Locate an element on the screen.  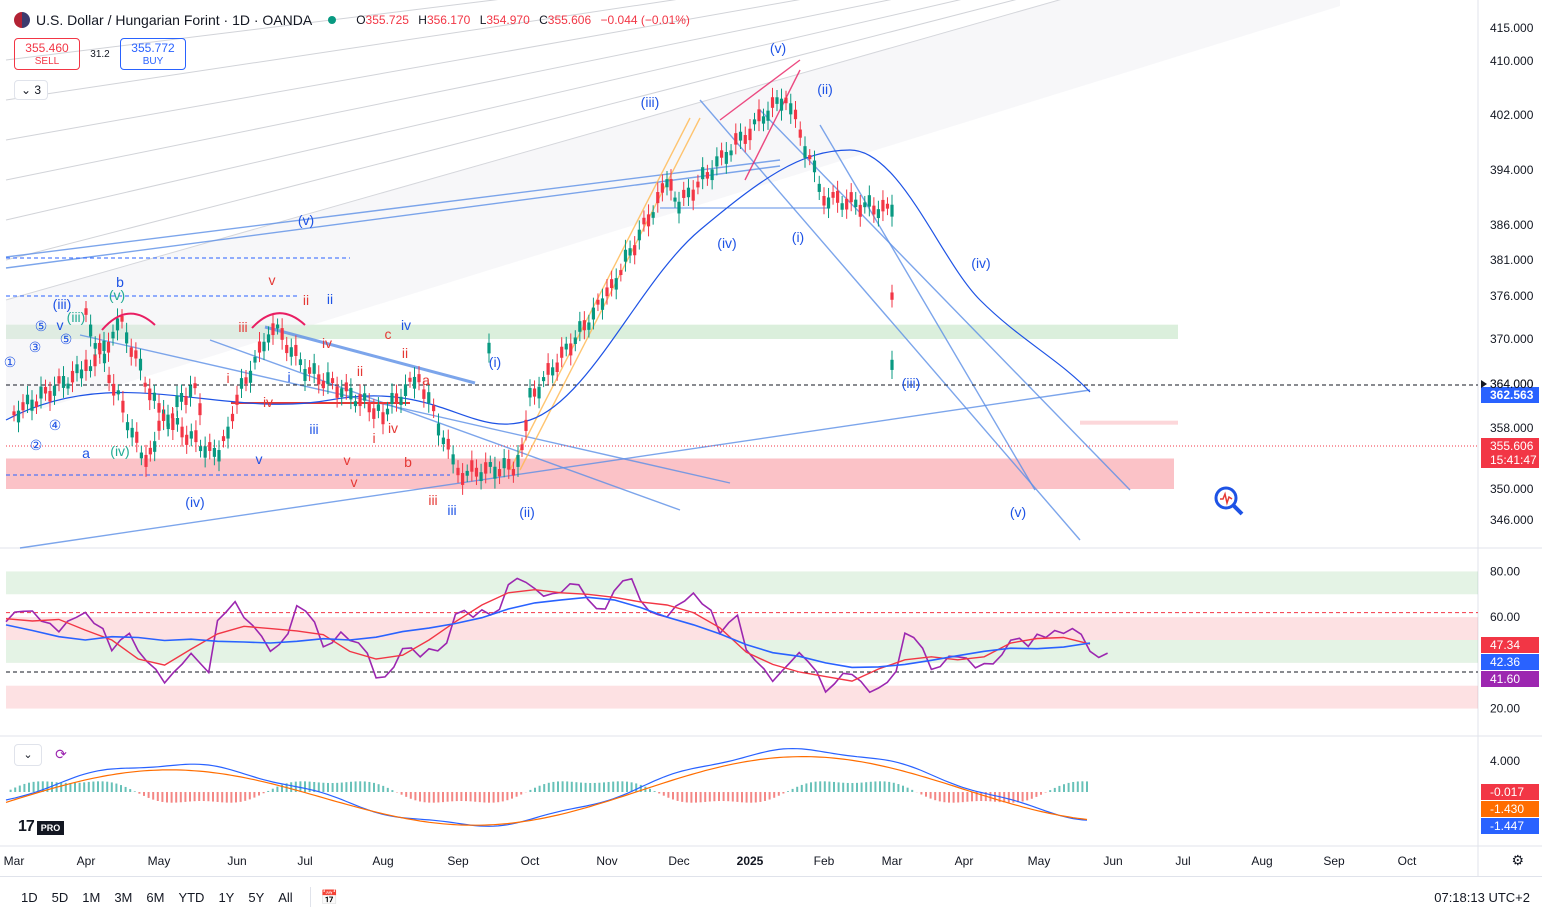
wave-label: (ii) is located at coordinates (527, 512).